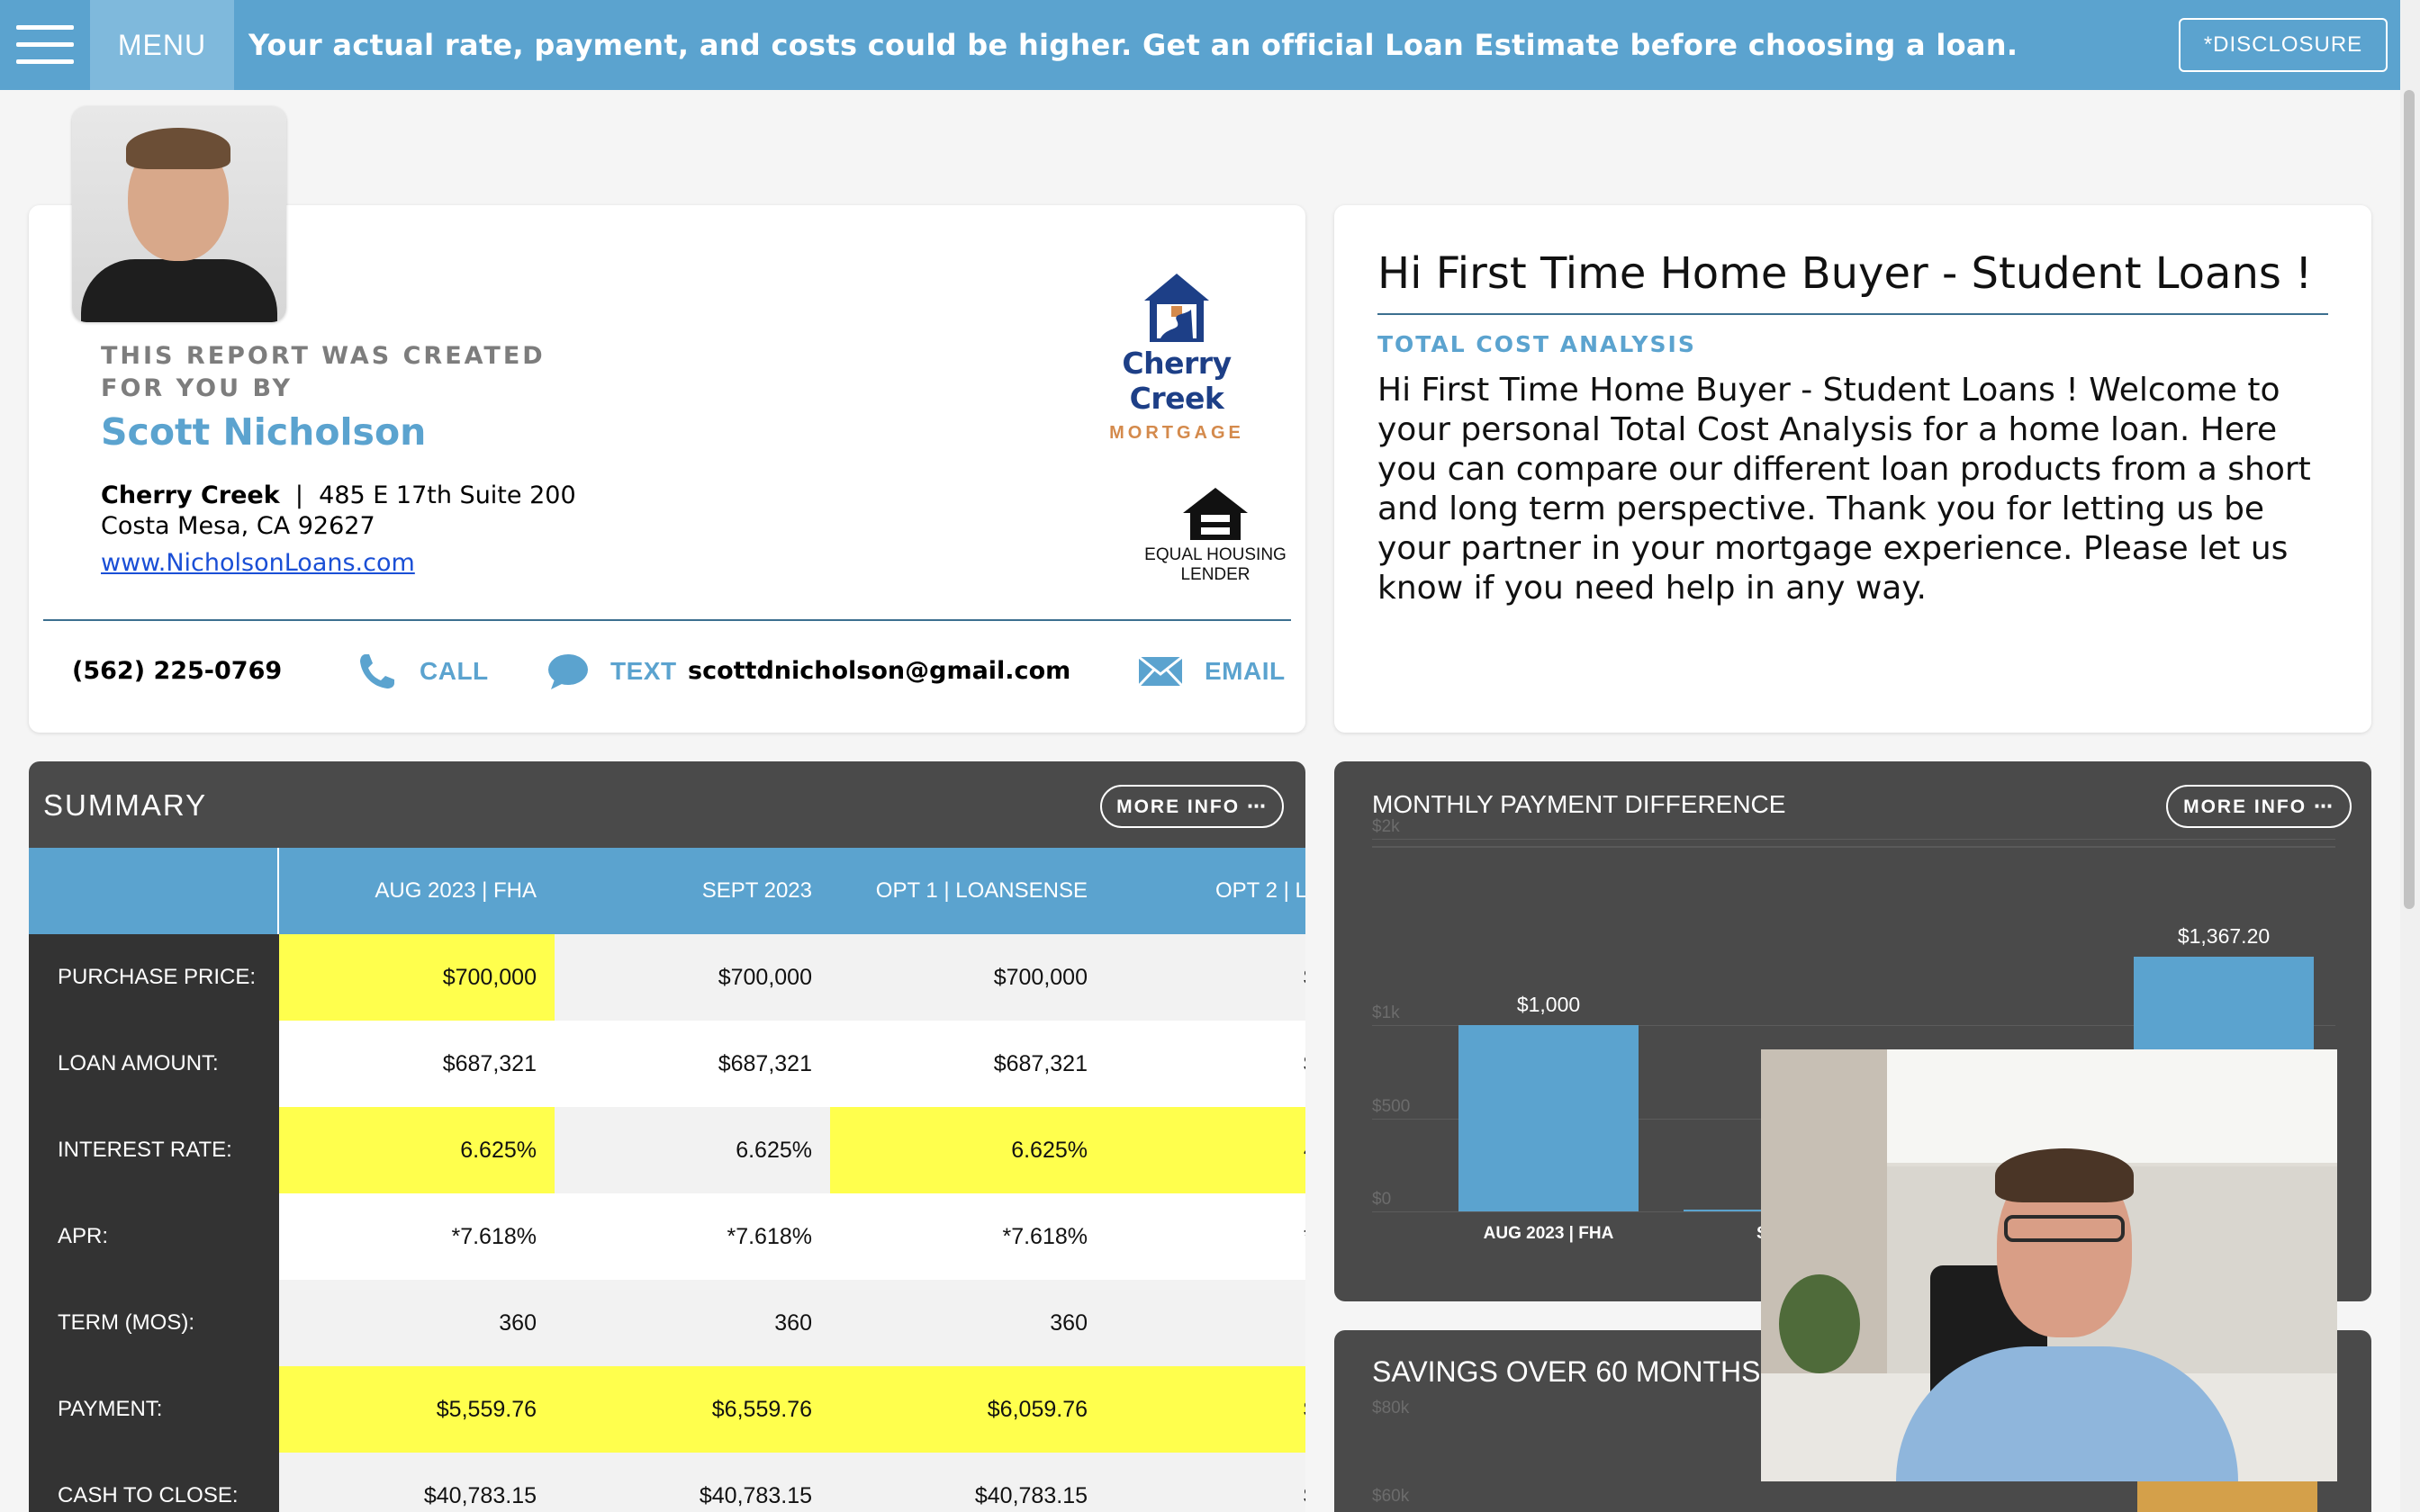  Describe the element at coordinates (667, 1150) in the screenshot. I see `table-row: INTEREST RATE: 6.625% 6.625% 6.625% 4` at that location.